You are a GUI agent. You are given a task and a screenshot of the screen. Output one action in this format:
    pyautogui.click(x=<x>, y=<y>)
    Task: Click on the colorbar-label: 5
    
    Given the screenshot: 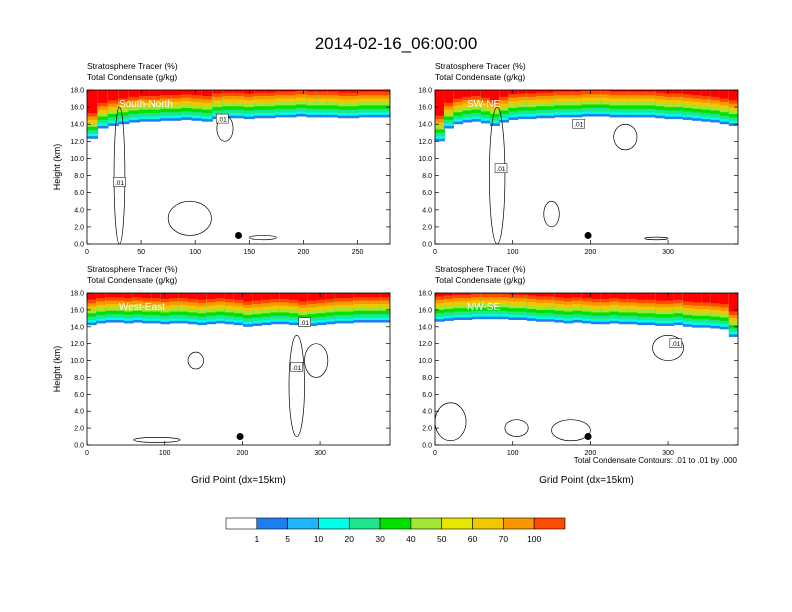 What is the action you would take?
    pyautogui.click(x=287, y=539)
    